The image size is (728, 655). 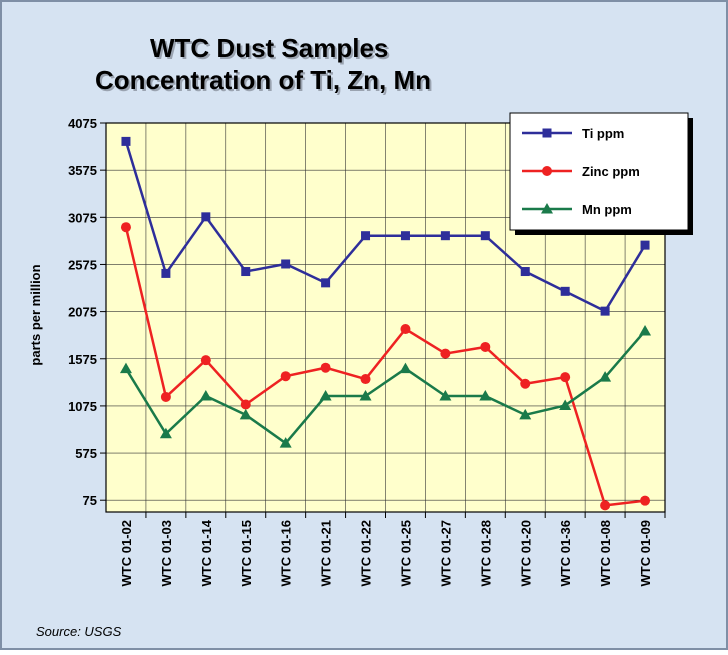 What do you see at coordinates (246, 553) in the screenshot?
I see `x-tick-label: WTC 01-15` at bounding box center [246, 553].